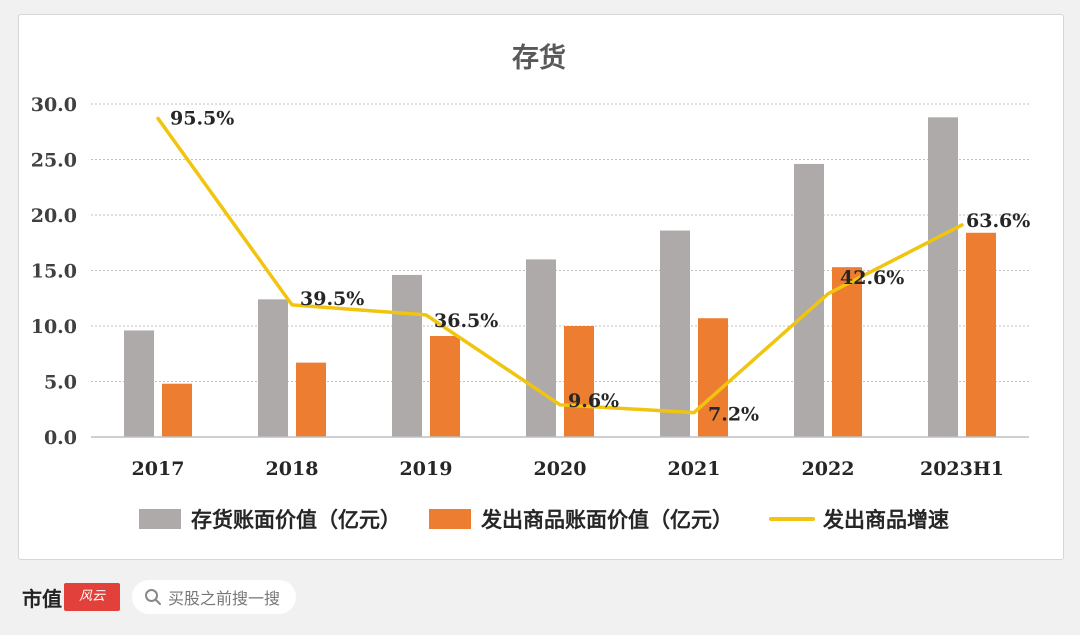 The image size is (1080, 635). I want to click on y-tick-label: 0.0, so click(60, 438).